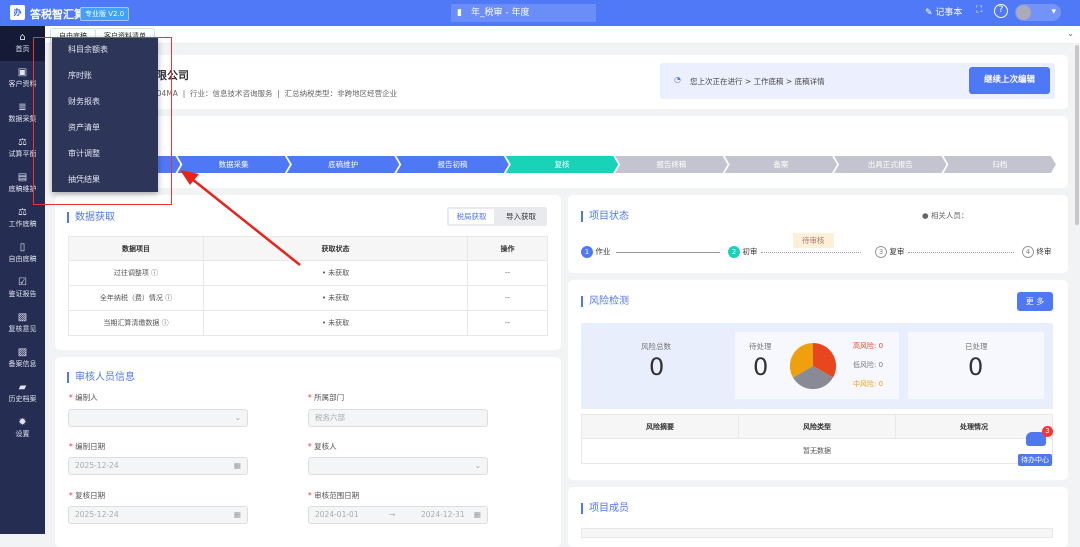 This screenshot has height=547, width=1080. What do you see at coordinates (22, 212) in the screenshot?
I see `scale-icon: ⚖` at bounding box center [22, 212].